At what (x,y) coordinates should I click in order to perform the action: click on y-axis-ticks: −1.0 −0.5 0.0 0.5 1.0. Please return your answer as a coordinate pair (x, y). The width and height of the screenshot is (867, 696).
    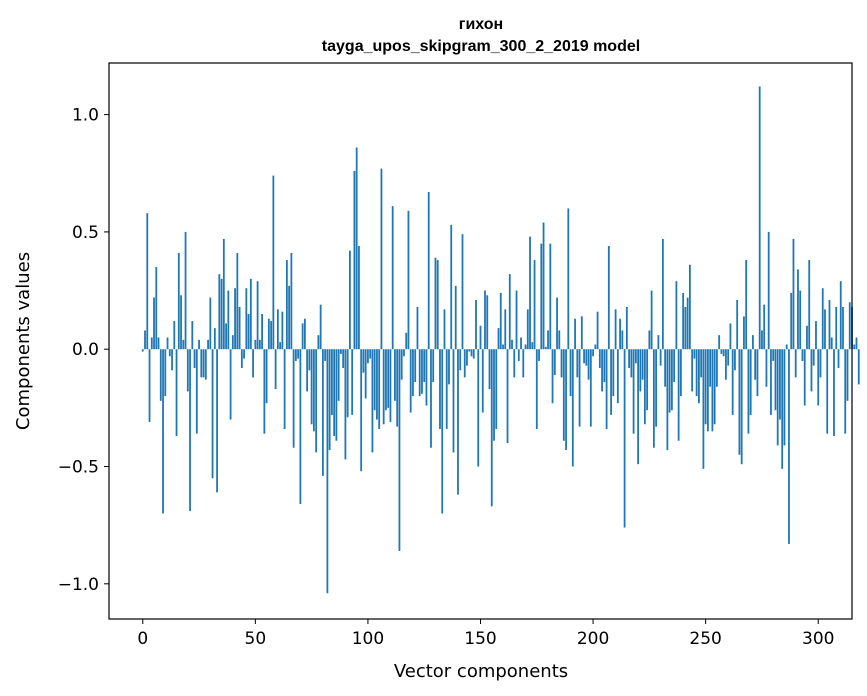
    Looking at the image, I should click on (83, 350).